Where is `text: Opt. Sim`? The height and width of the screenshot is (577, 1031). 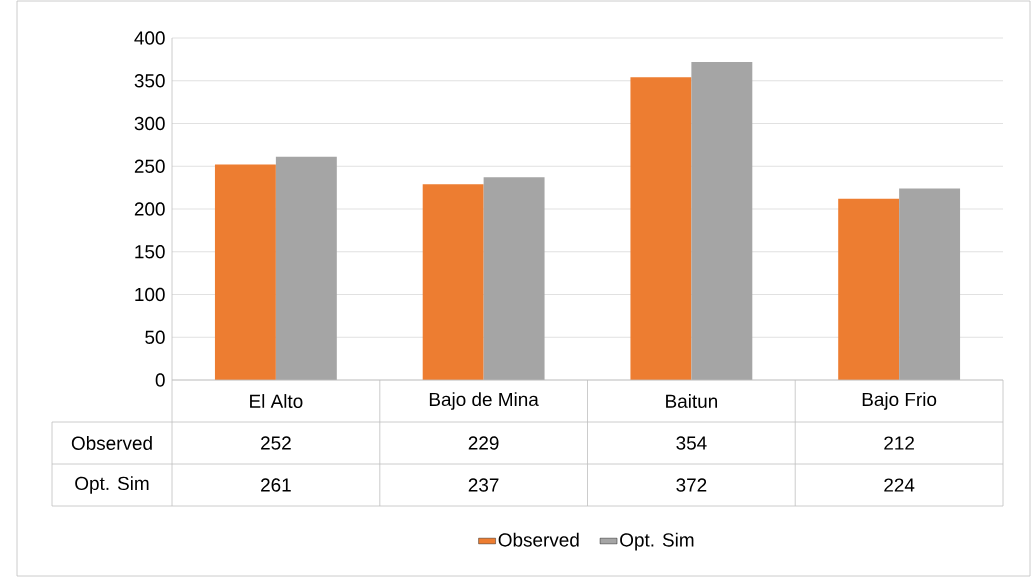 text: Opt. Sim is located at coordinates (112, 485).